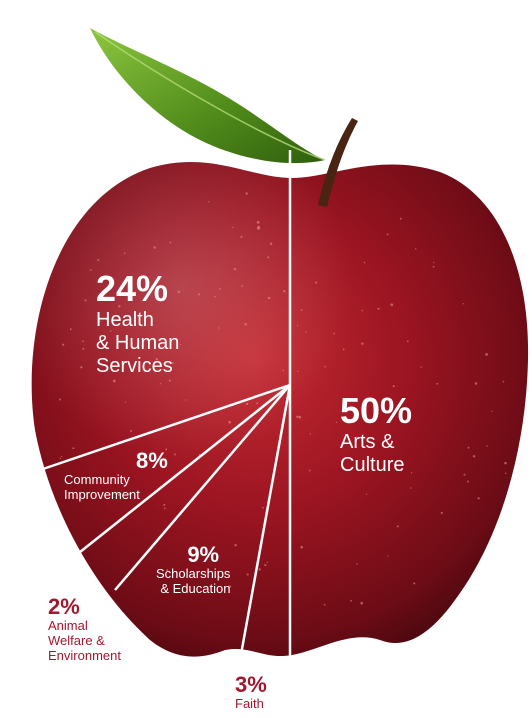 The width and height of the screenshot is (532, 718). I want to click on apple-leaf, so click(207, 96).